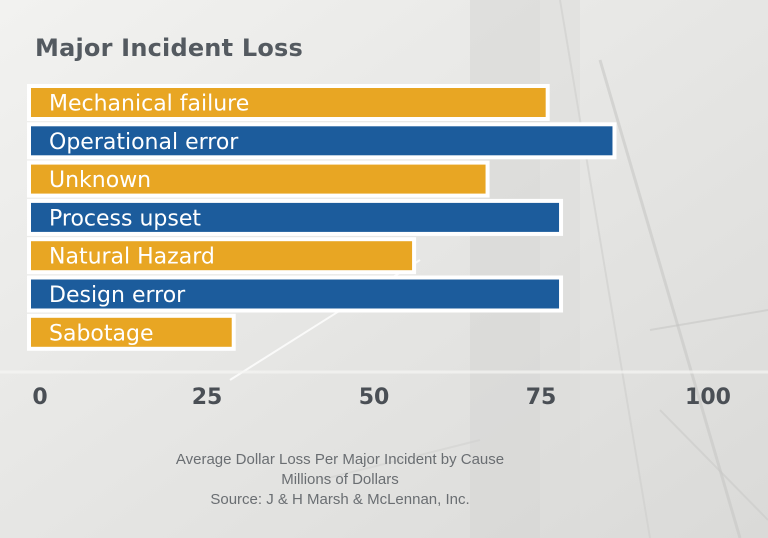 The image size is (768, 538). What do you see at coordinates (541, 397) in the screenshot?
I see `x-tick-label-75: 75` at bounding box center [541, 397].